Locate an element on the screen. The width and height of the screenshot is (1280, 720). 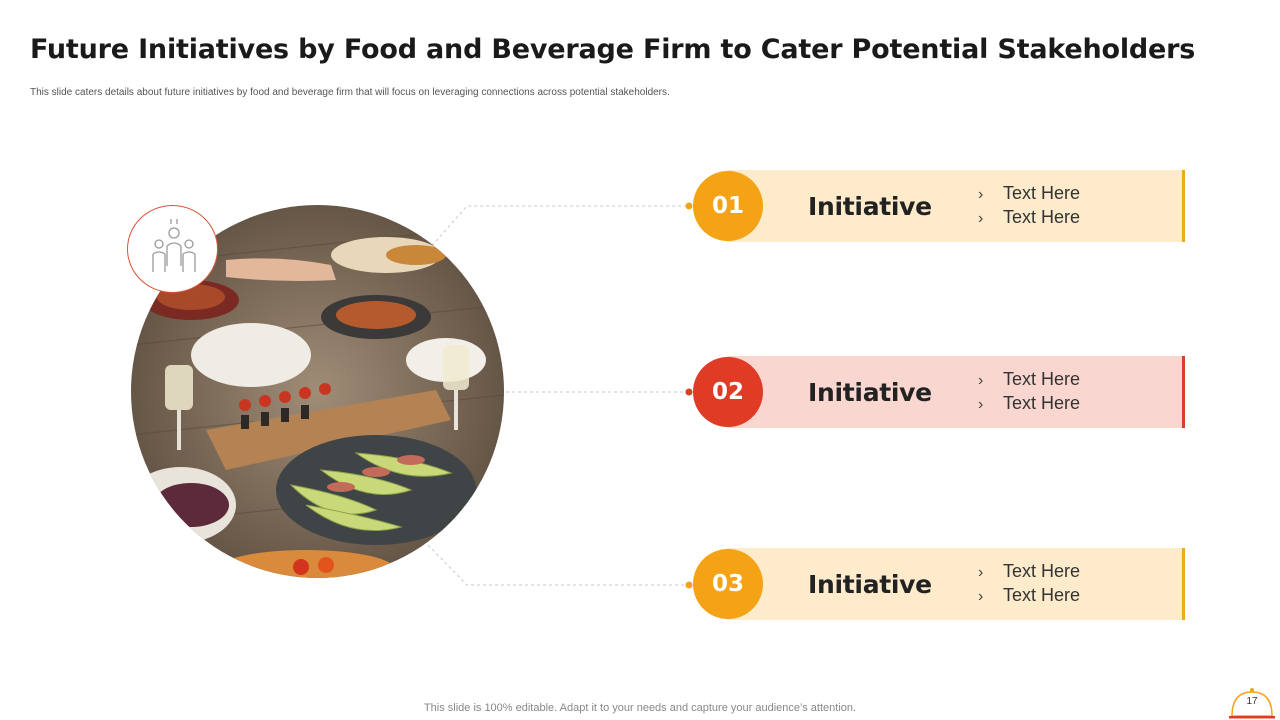
initiative-number: 01 is located at coordinates (728, 206).